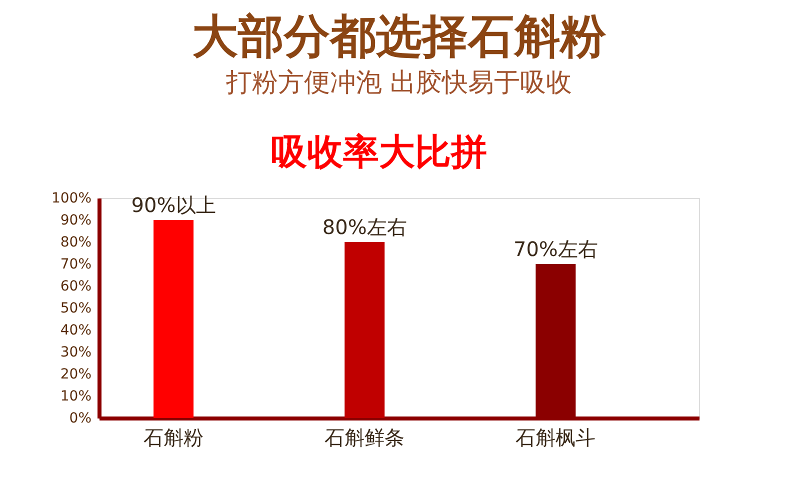 Image resolution: width=790 pixels, height=485 pixels. What do you see at coordinates (399, 36) in the screenshot?
I see `chart-title: 大部分都选择石斛粉` at bounding box center [399, 36].